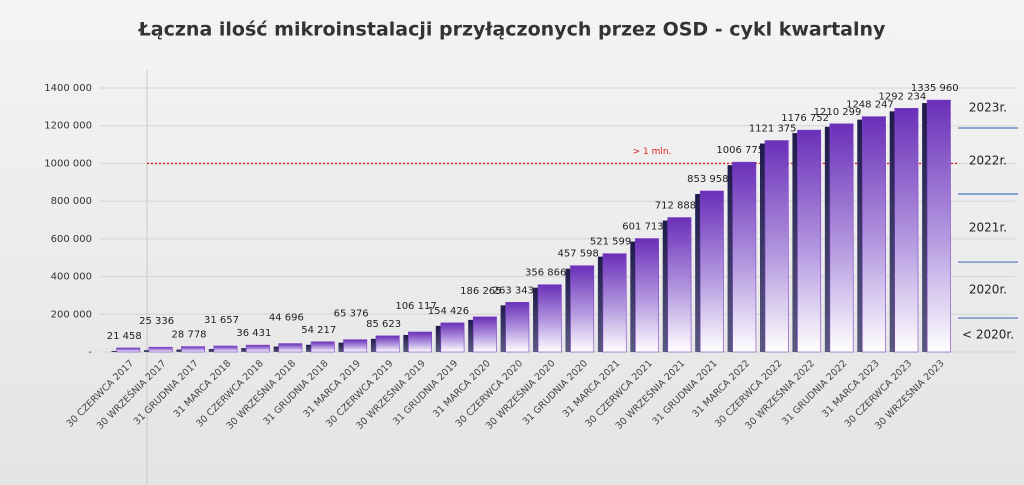 This screenshot has width=1024, height=485. What do you see at coordinates (68, 126) in the screenshot?
I see `y-tick-label: 1200 000` at bounding box center [68, 126].